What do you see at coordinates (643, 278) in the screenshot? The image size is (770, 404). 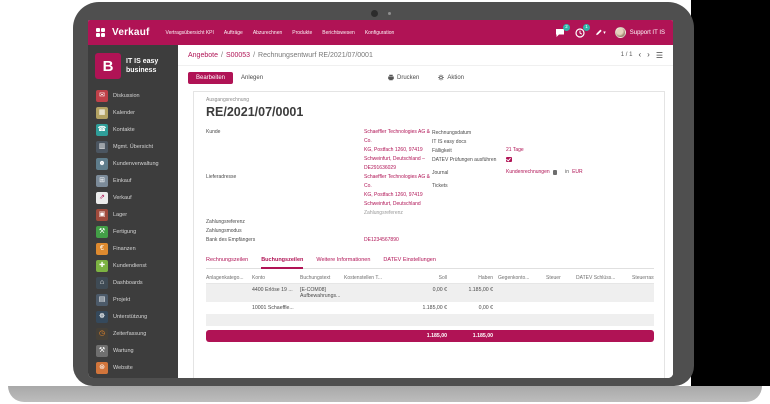 I see `col-steuerraster: Steuerraster` at bounding box center [643, 278].